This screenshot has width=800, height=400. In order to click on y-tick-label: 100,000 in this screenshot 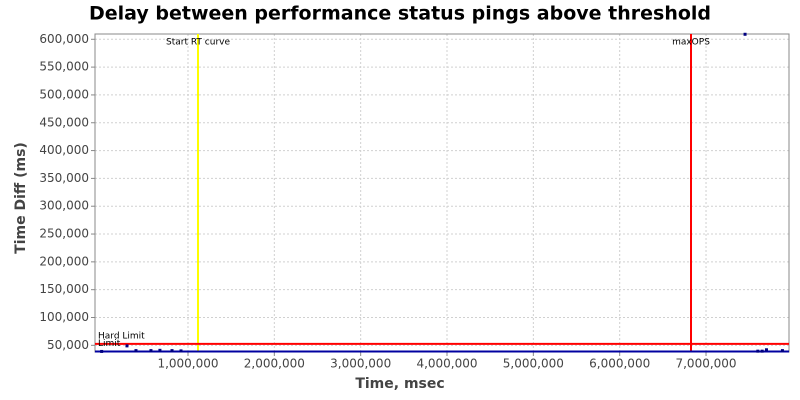, I will do `click(64, 317)`.